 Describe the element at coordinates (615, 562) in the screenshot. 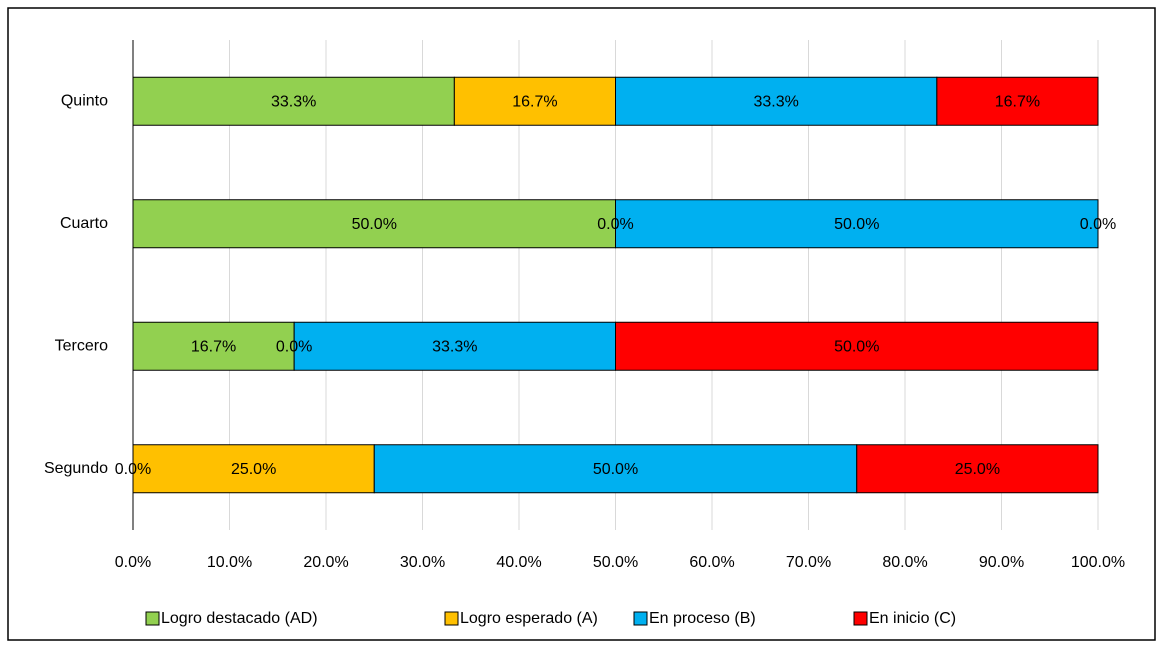

I see `x-tick-label: 50.0%` at that location.